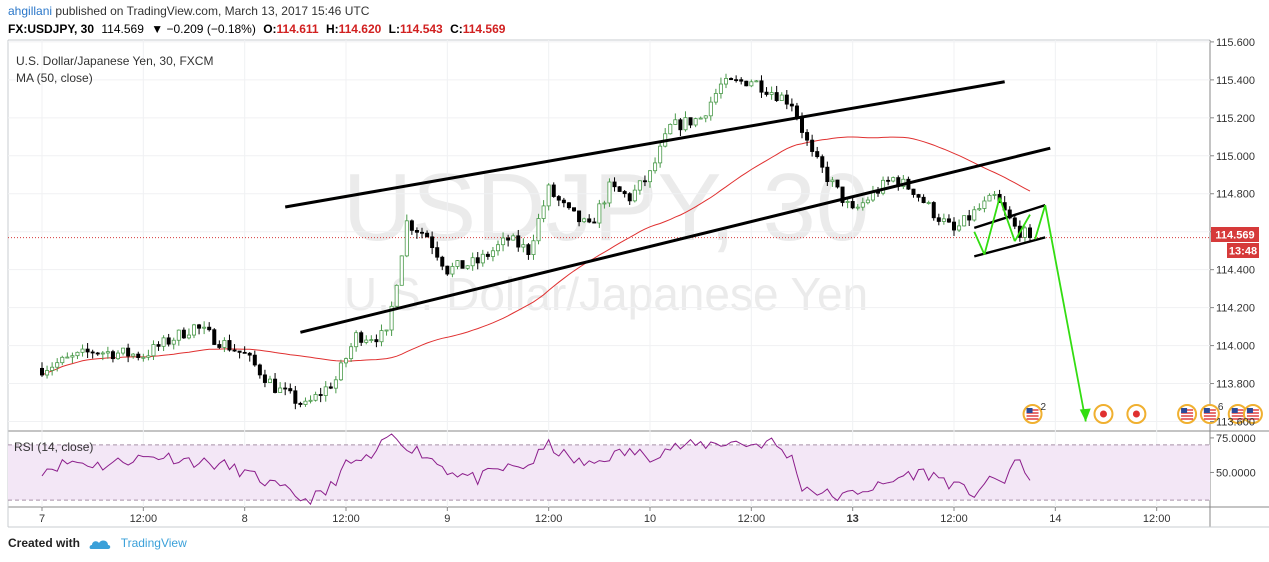  Describe the element at coordinates (536, 469) in the screenshot. I see `rsi-series-line` at that location.